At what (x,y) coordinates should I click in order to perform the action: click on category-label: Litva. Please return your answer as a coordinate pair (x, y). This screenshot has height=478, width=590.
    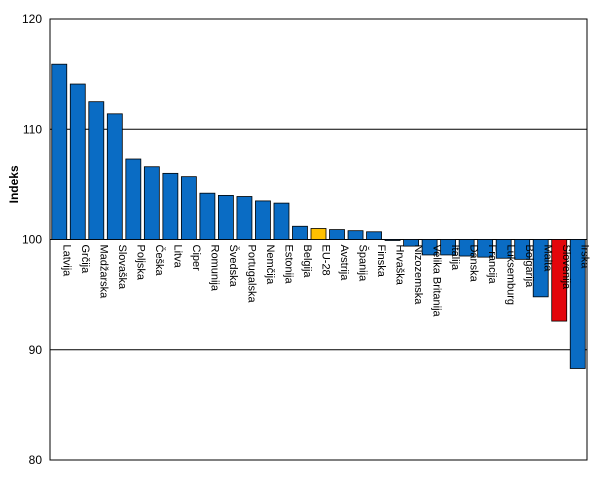
    Looking at the image, I should click on (177, 257).